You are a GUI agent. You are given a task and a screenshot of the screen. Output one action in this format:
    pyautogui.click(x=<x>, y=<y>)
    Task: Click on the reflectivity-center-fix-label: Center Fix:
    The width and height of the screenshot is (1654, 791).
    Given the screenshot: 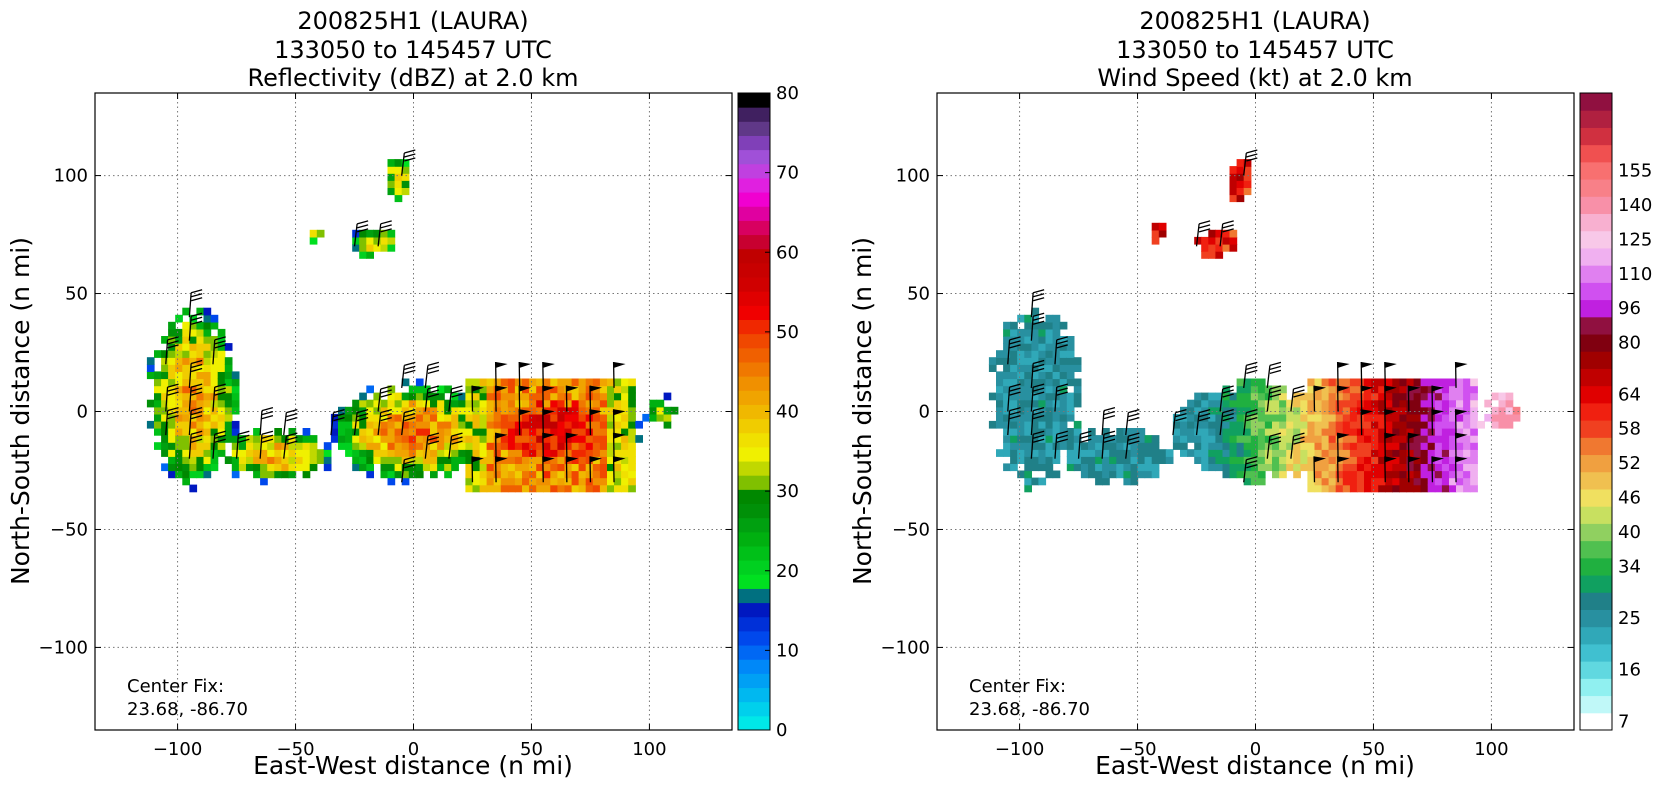 What is the action you would take?
    pyautogui.click(x=175, y=686)
    